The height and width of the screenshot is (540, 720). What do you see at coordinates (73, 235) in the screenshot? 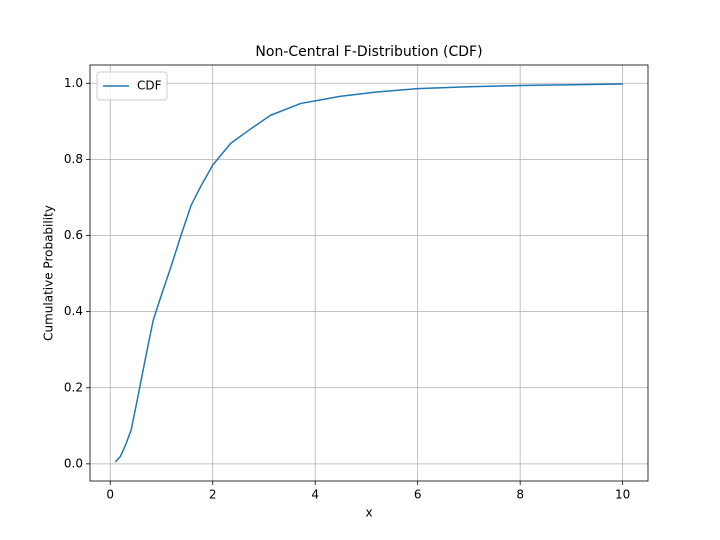
I see `y-tick-label: 0.6` at bounding box center [73, 235].